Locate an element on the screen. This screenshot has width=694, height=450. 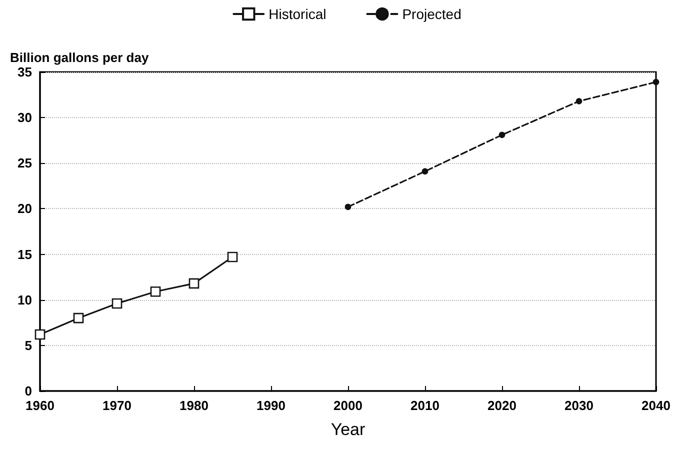
y-tick-label: 0 is located at coordinates (28, 391).